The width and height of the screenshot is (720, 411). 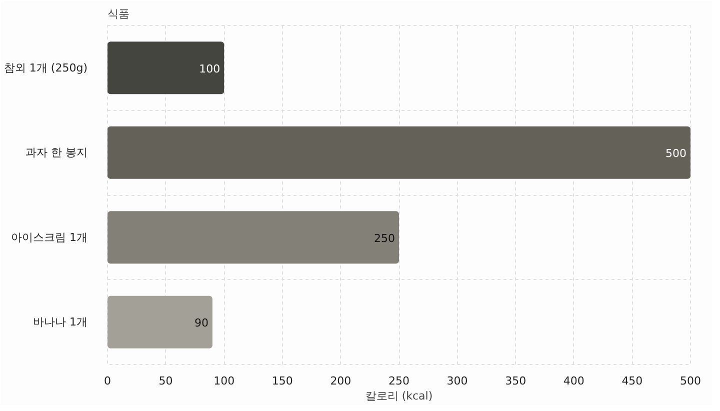 I want to click on x-tick-label: 100, so click(x=224, y=381).